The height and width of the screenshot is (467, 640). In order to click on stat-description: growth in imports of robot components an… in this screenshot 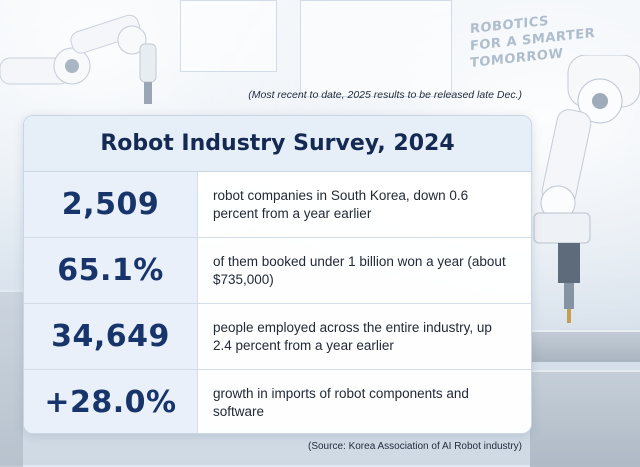, I will do `click(341, 402)`.